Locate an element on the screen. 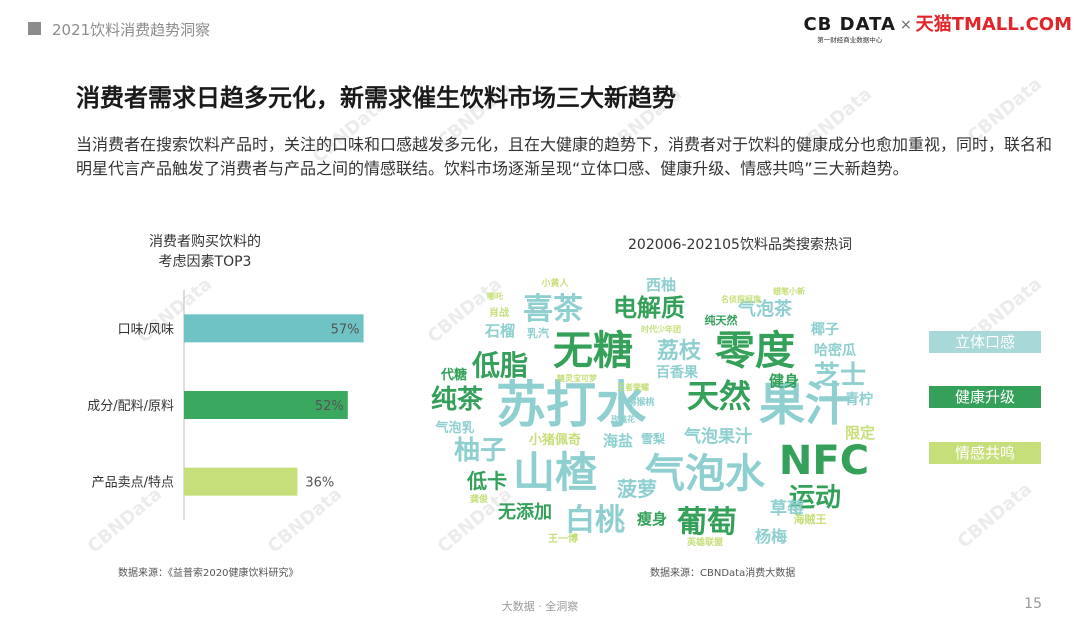  wordcloud-word: 纯天然 is located at coordinates (721, 320).